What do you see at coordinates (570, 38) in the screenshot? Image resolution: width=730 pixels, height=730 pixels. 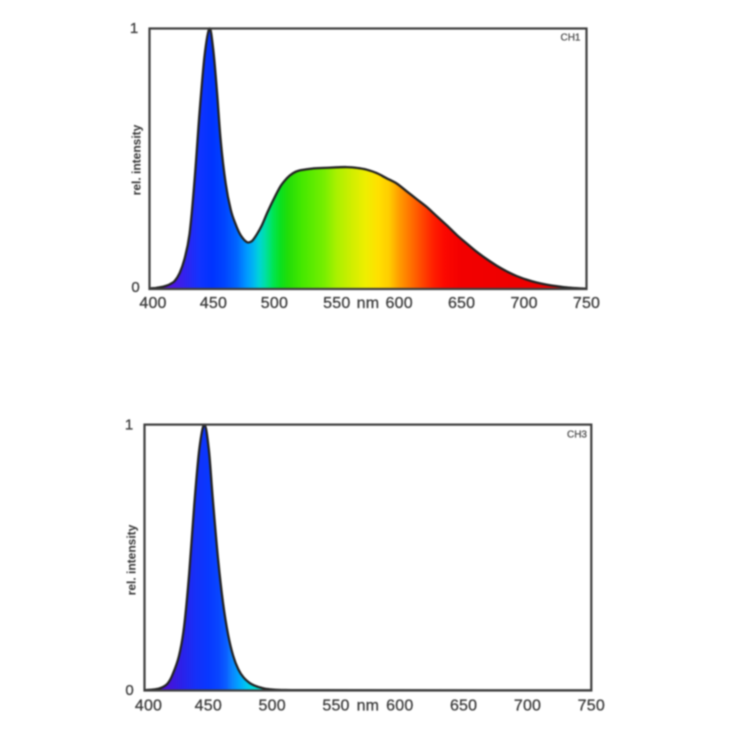 I see `svg-text: CH1` at bounding box center [570, 38].